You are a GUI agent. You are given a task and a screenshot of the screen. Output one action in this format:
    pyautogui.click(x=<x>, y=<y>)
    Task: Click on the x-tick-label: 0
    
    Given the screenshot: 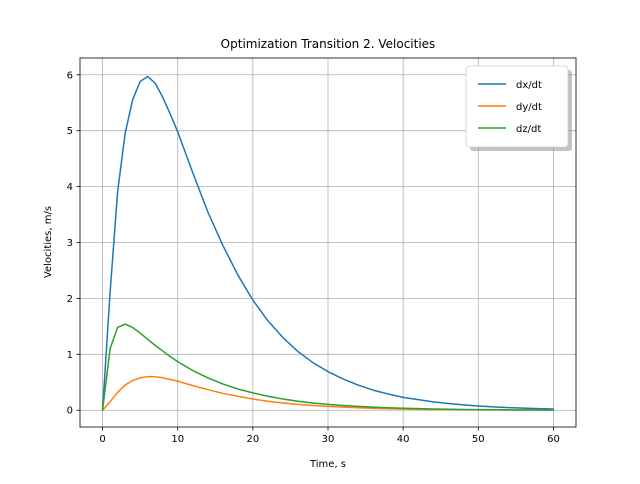 What is the action you would take?
    pyautogui.click(x=102, y=439)
    